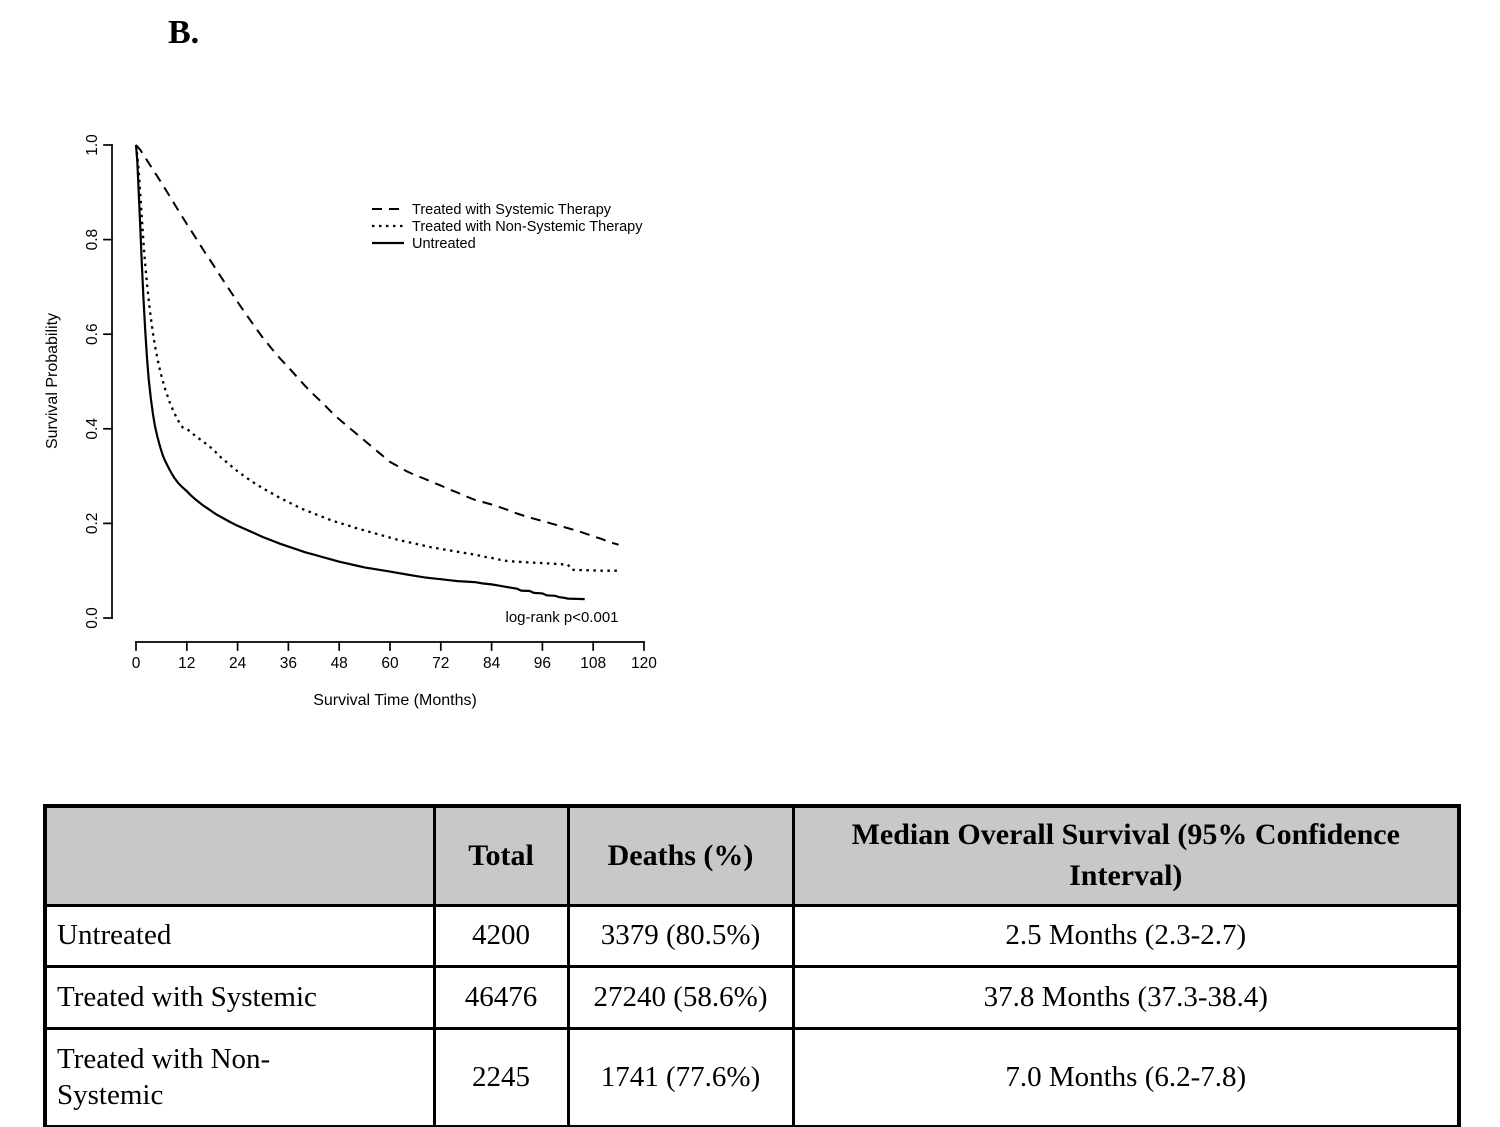 This screenshot has width=1500, height=1127. What do you see at coordinates (238, 663) in the screenshot?
I see `x-tick-label: 24` at bounding box center [238, 663].